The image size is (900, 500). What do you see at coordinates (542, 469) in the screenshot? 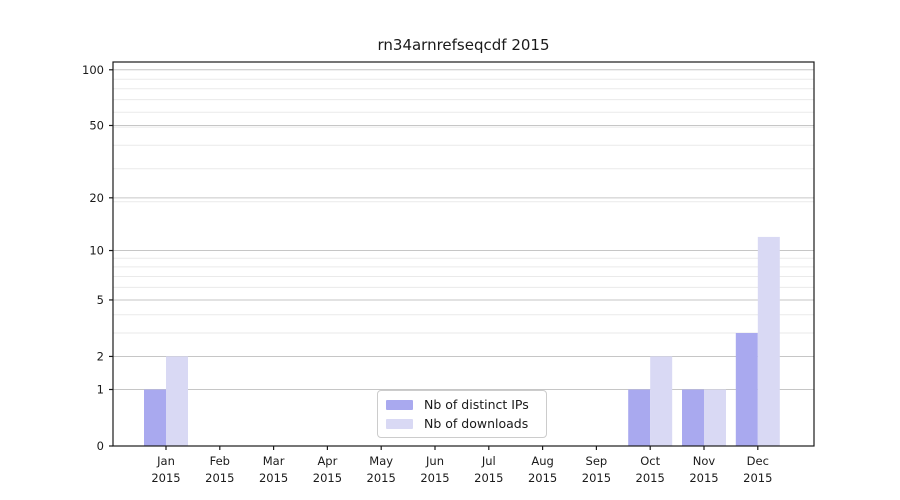
I see `x-tick-label: Aug 2015` at bounding box center [542, 469].